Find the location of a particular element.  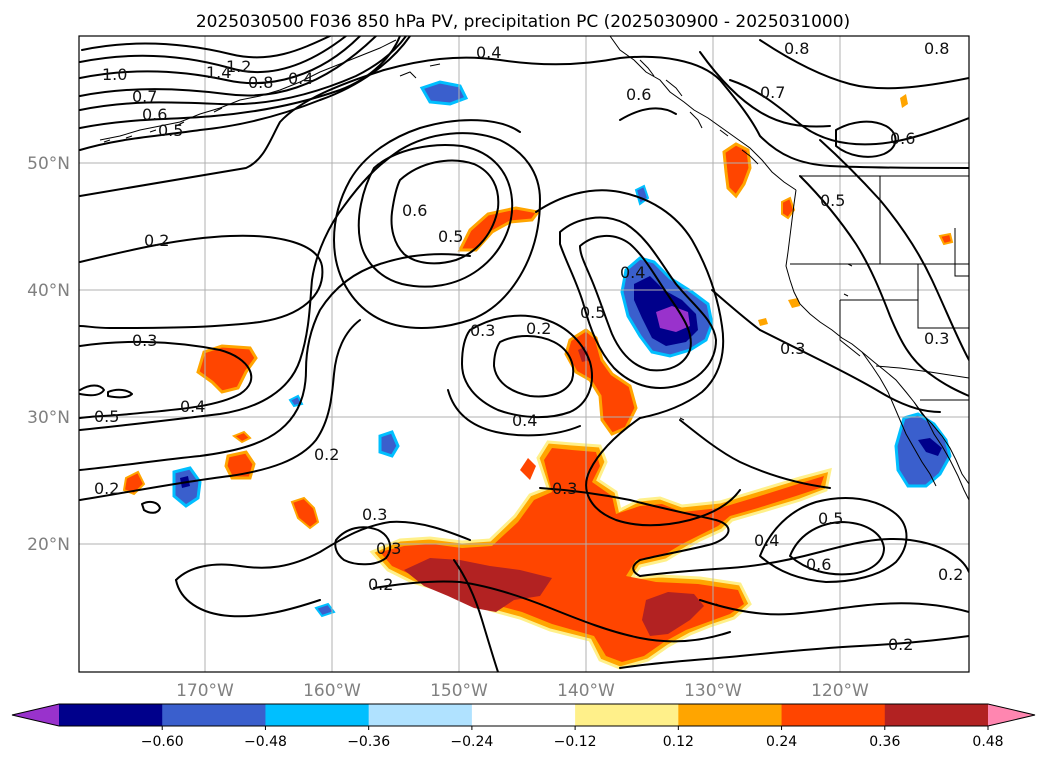

lon-label-170w: 170°W is located at coordinates (205, 691).